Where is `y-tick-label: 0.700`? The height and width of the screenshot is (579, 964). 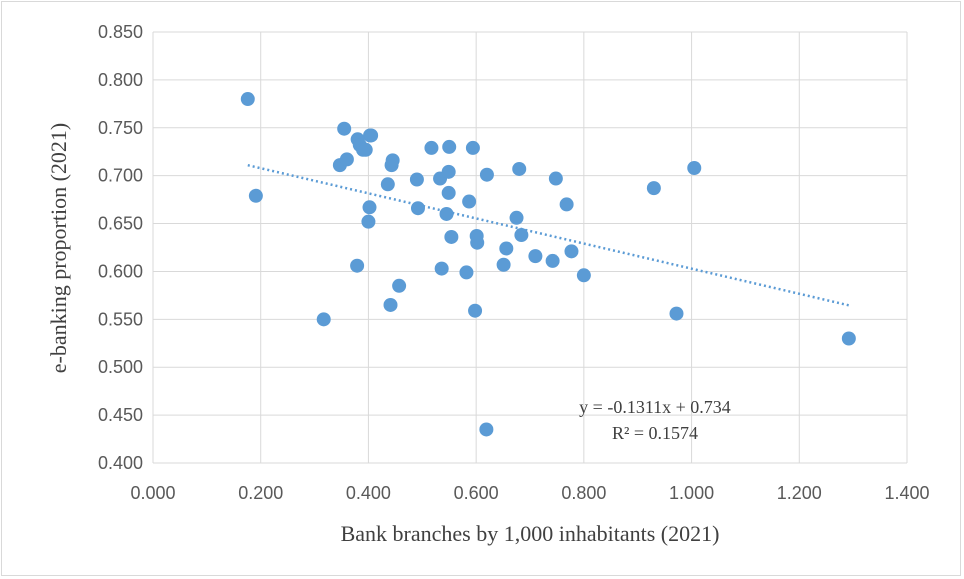
y-tick-label: 0.700 is located at coordinates (120, 176).